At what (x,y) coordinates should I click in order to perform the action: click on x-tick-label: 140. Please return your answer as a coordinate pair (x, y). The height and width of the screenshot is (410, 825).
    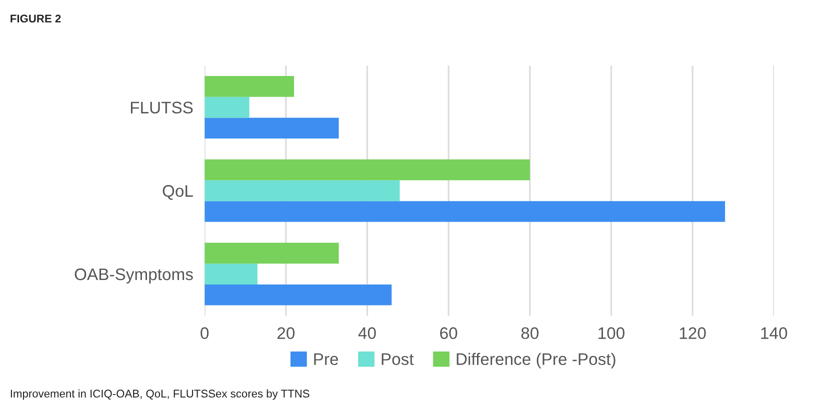
    Looking at the image, I should click on (774, 333).